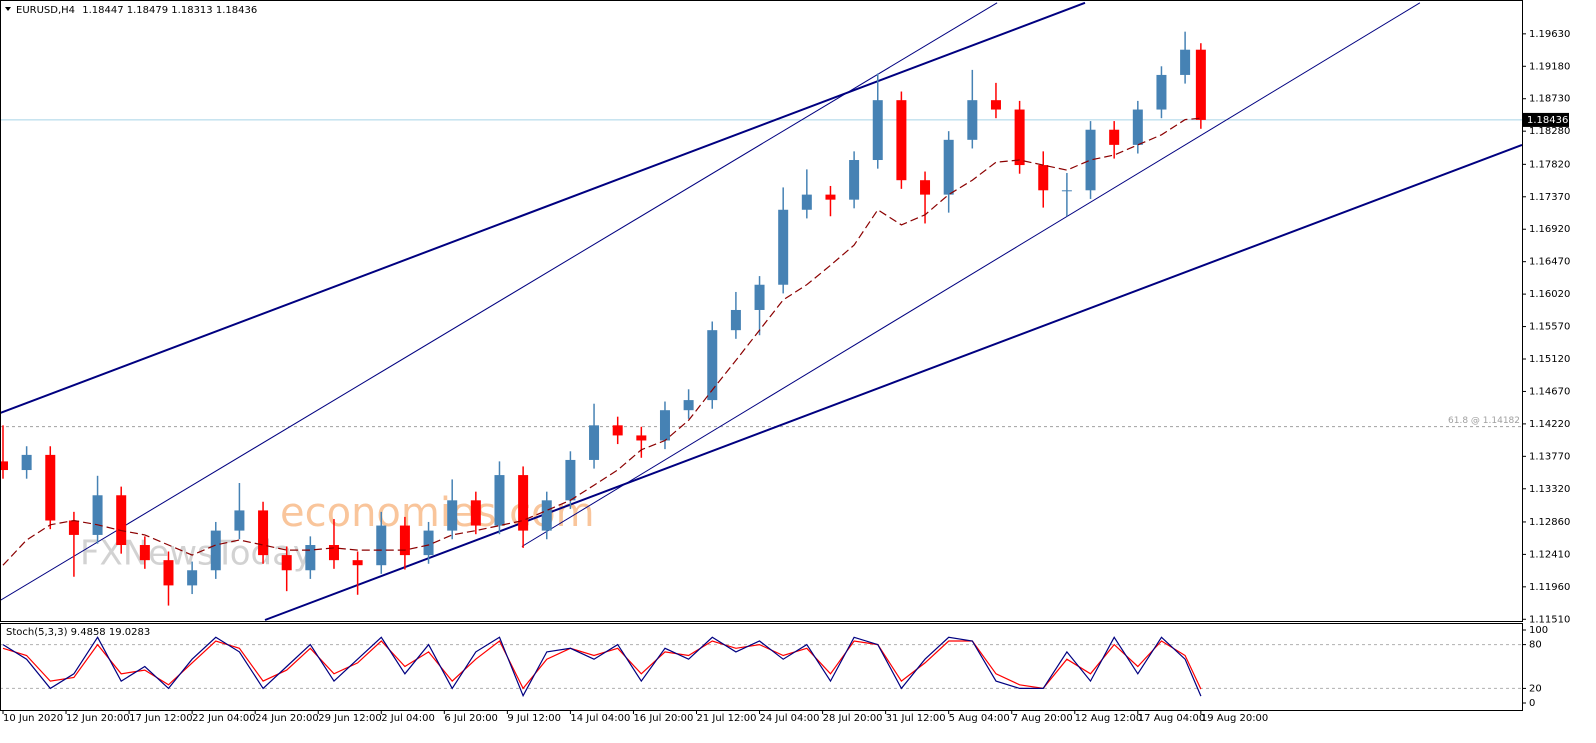 Image resolution: width=1596 pixels, height=743 pixels. I want to click on x-tick-label: 19 Aug 20:00, so click(1234, 718).